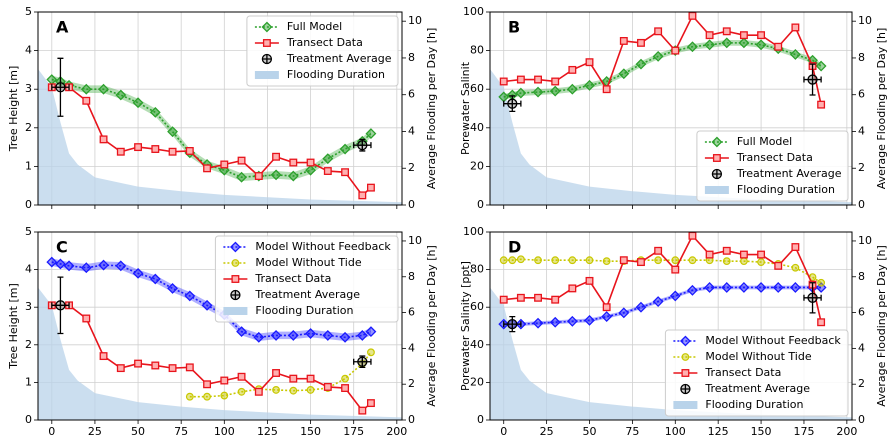 Image resolution: width=896 pixels, height=448 pixels. What do you see at coordinates (266, 75) in the screenshot?
I see `legend-swatch` at bounding box center [266, 75].